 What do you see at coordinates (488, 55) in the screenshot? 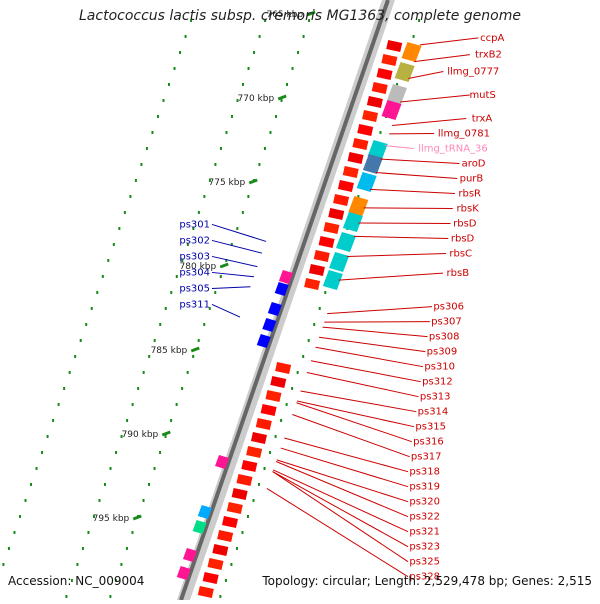
I see `gene-label: trxB2` at bounding box center [488, 55].